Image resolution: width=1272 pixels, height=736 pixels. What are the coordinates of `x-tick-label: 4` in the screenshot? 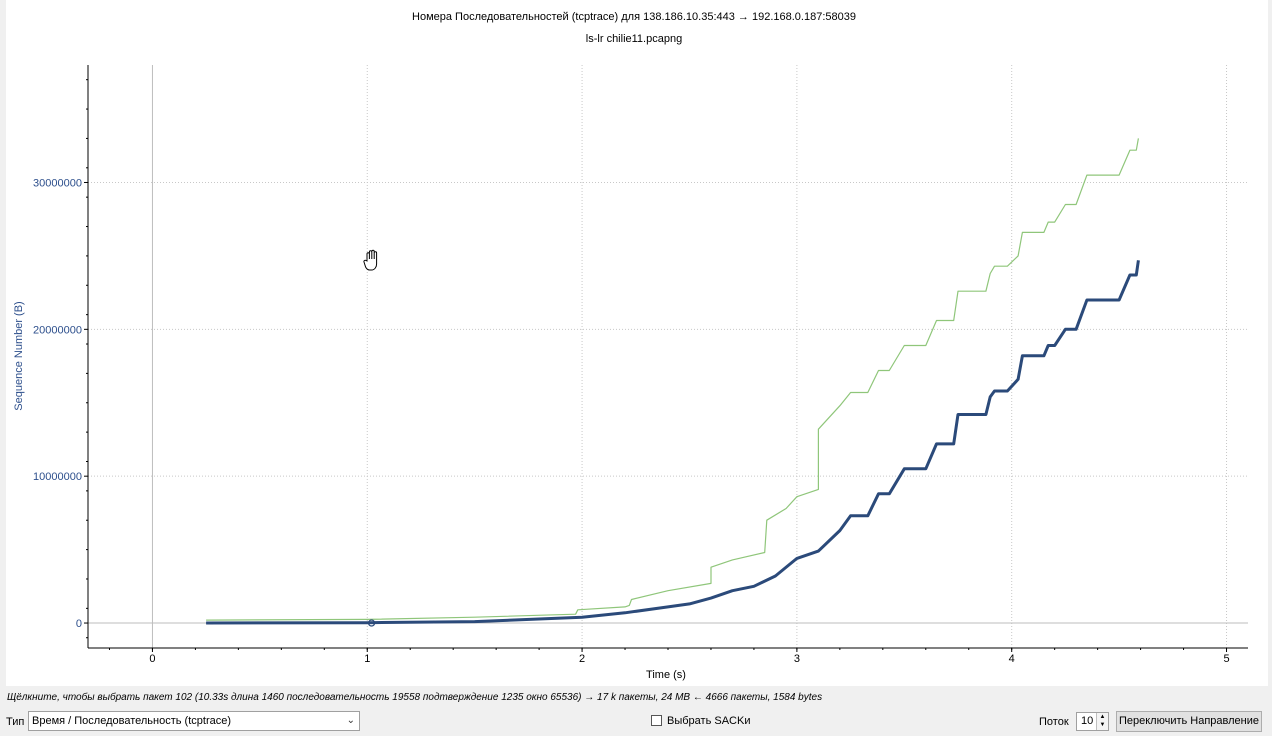 It's located at (1012, 659).